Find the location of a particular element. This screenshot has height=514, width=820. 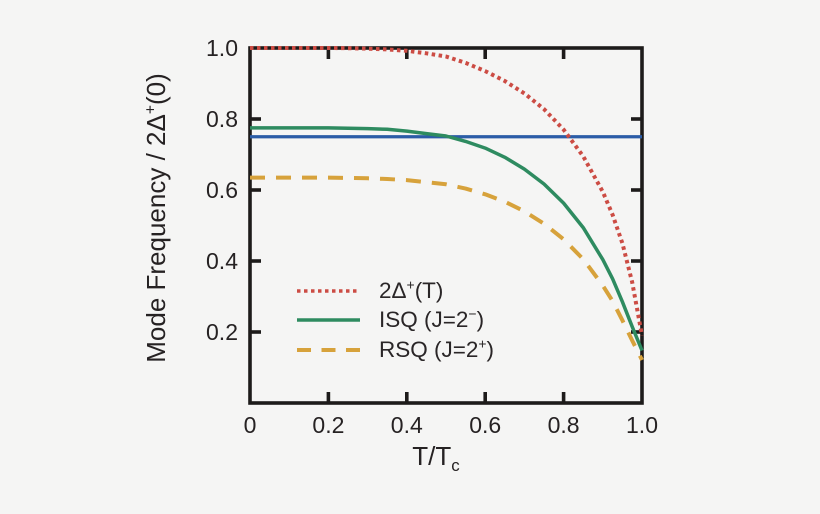

dotted-line-swatch-icon is located at coordinates (328, 291).